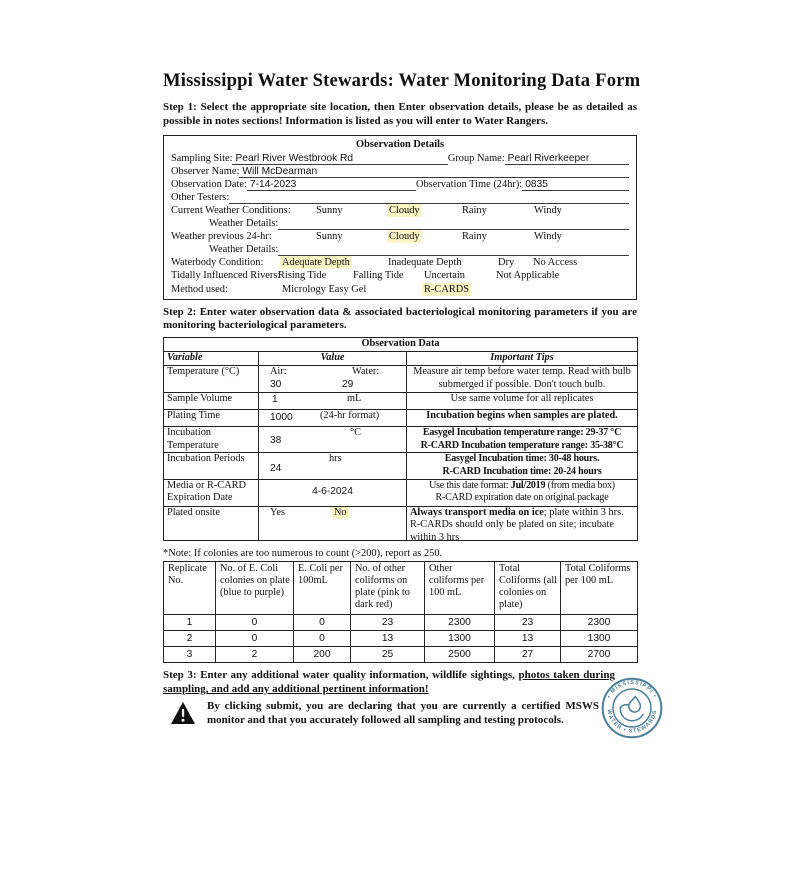 The width and height of the screenshot is (800, 870). What do you see at coordinates (324, 289) in the screenshot?
I see `option-micrology-easy-gel: Micrology Easy Gel` at bounding box center [324, 289].